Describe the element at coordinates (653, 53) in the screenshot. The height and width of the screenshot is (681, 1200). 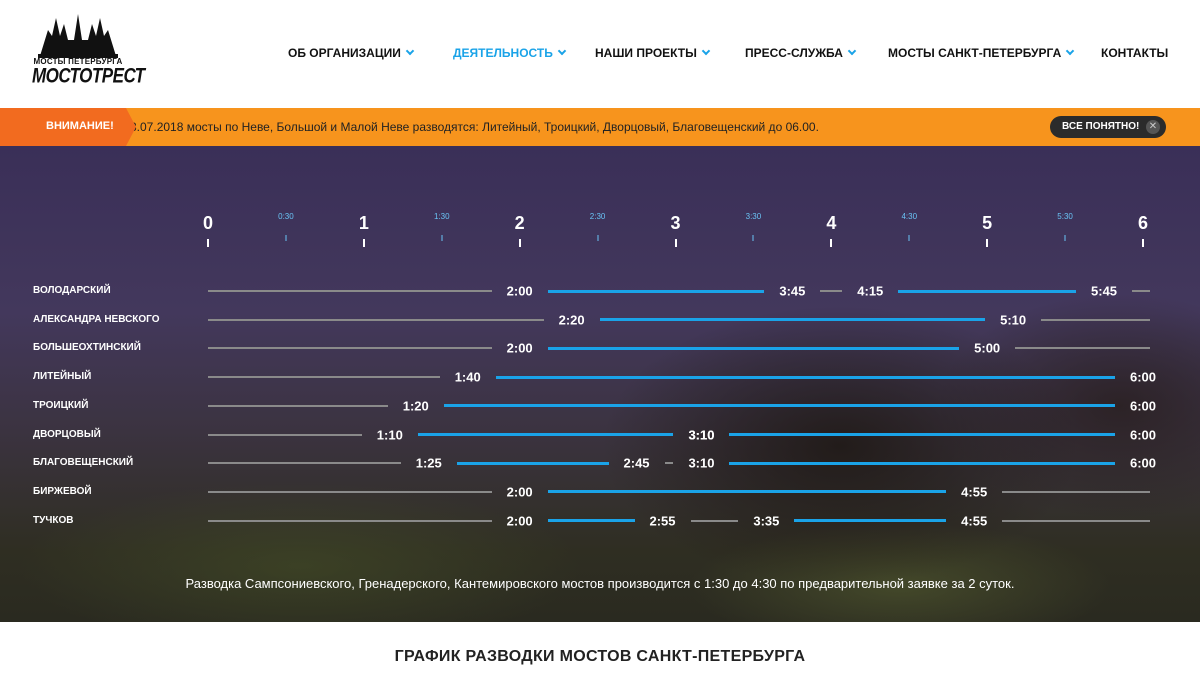
I see `nav-item-projects: НАШИ ПРОЕКТЫ` at that location.